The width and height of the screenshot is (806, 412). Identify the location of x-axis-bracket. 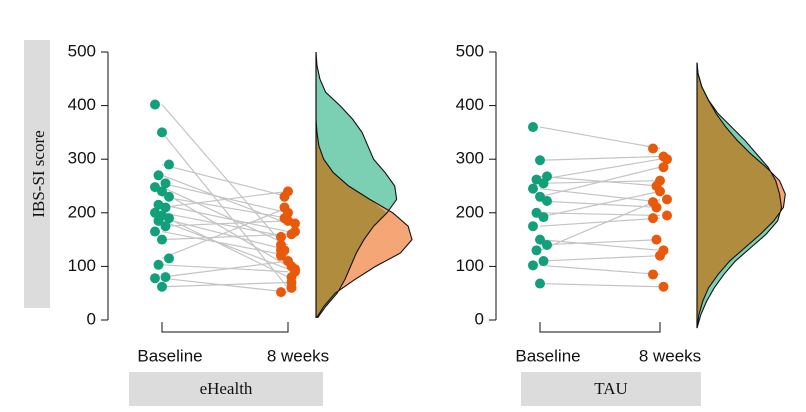
(600, 327).